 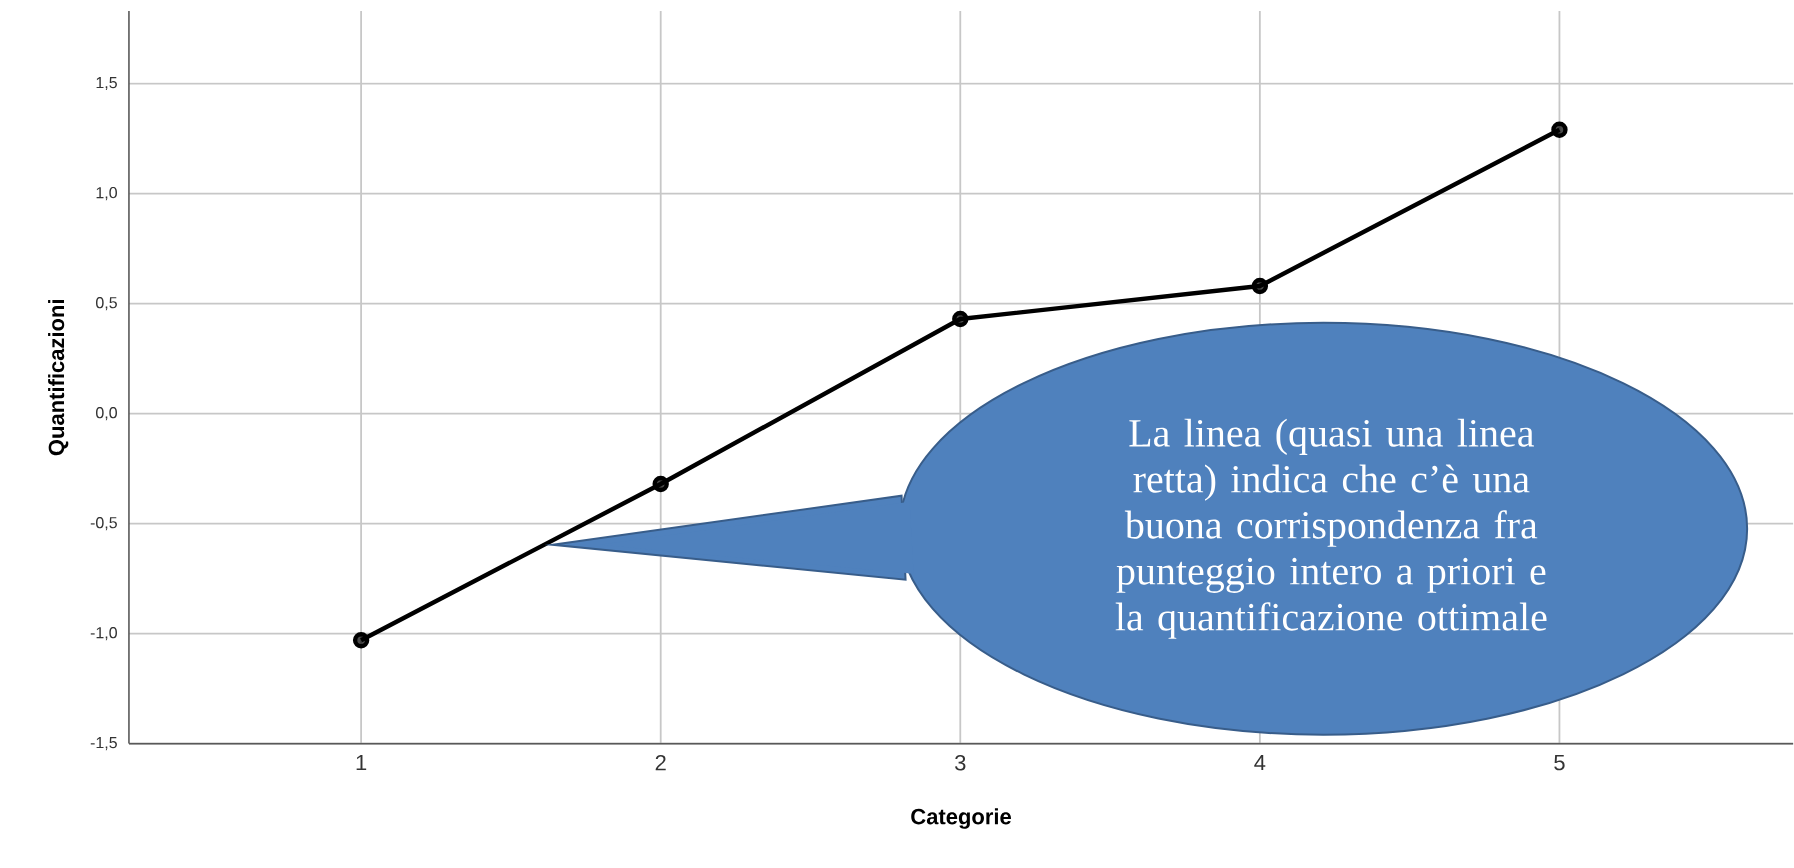 I want to click on y-tick-label: -0,5, so click(x=103, y=524).